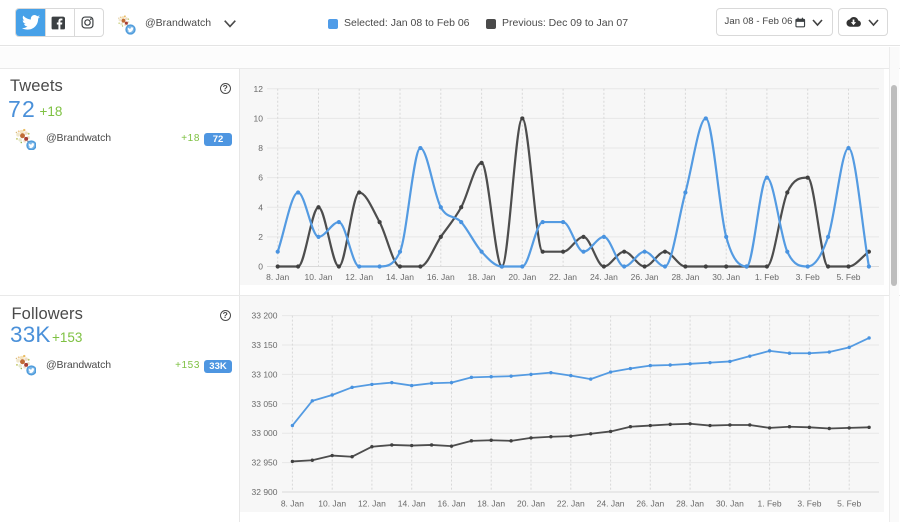 This screenshot has height=522, width=900. What do you see at coordinates (260, 178) in the screenshot?
I see `svg-text: 6` at bounding box center [260, 178].